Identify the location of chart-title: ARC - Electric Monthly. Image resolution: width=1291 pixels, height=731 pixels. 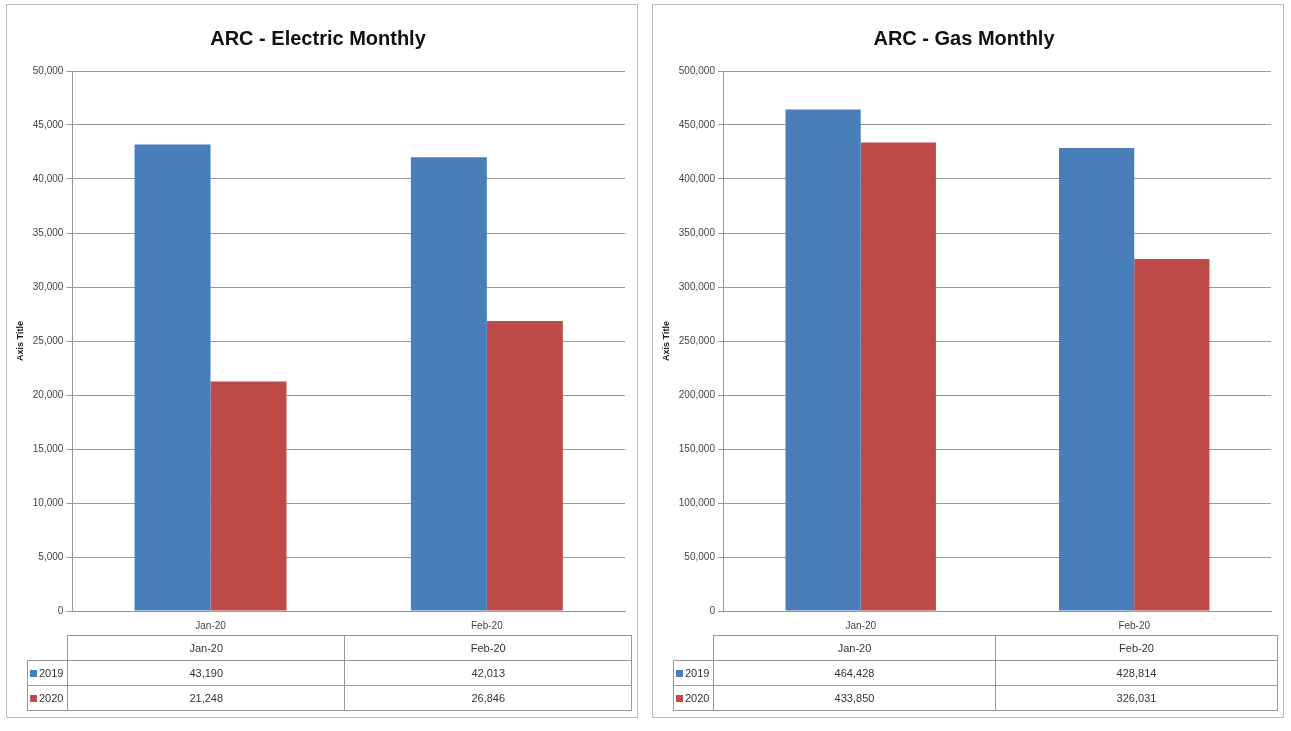
(318, 37).